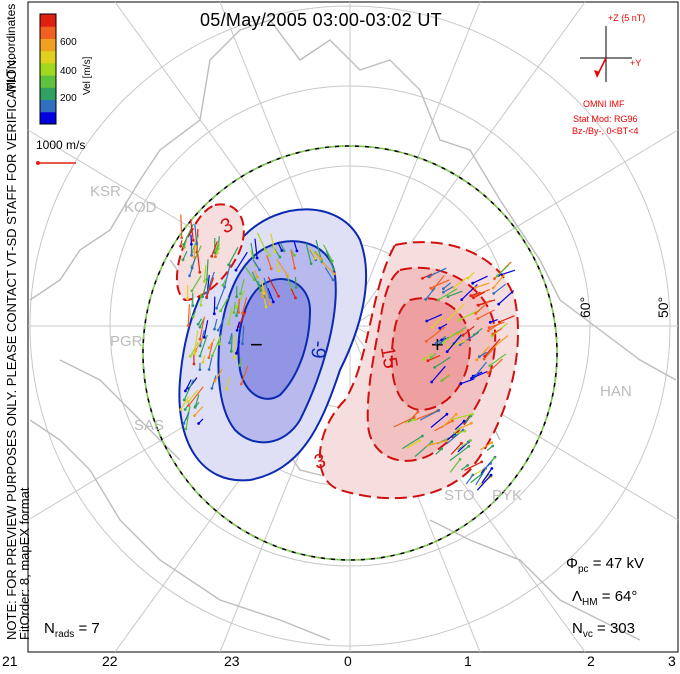  I want to click on contour-label-neg-9: -9, so click(317, 350).